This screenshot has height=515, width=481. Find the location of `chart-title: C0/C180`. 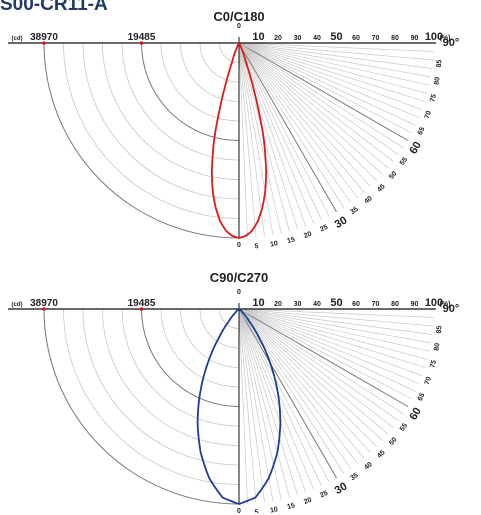

chart-title: C0/C180 is located at coordinates (238, 16).